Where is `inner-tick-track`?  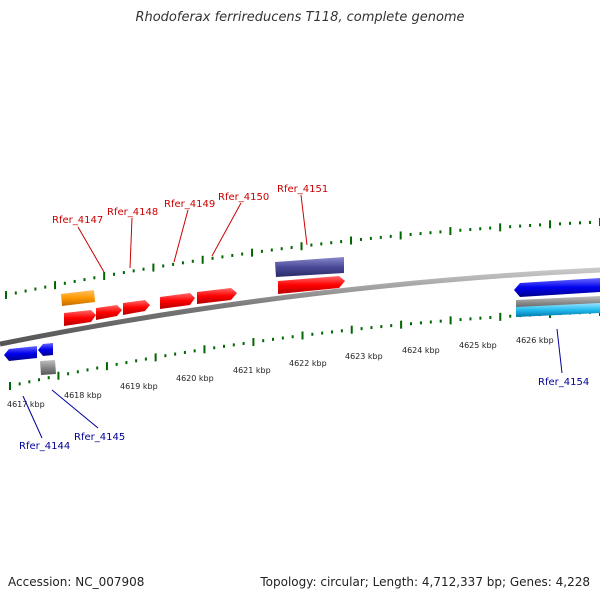 inner-tick-track is located at coordinates (304, 349).